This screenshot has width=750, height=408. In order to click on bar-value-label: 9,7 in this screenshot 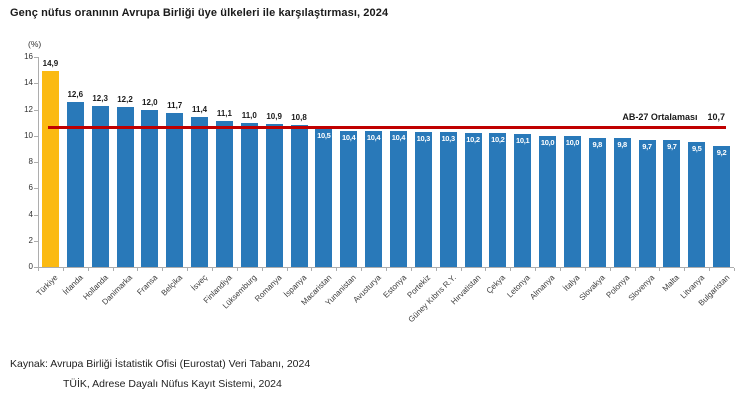, I will do `click(647, 146)`.